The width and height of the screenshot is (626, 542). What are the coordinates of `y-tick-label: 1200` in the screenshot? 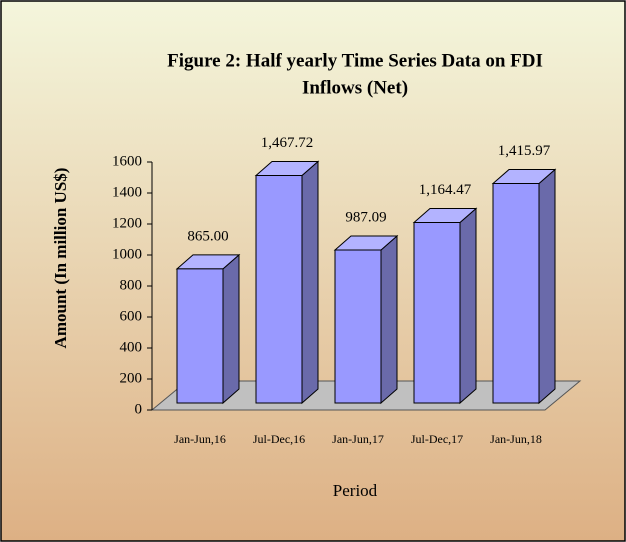 It's located at (127, 223).